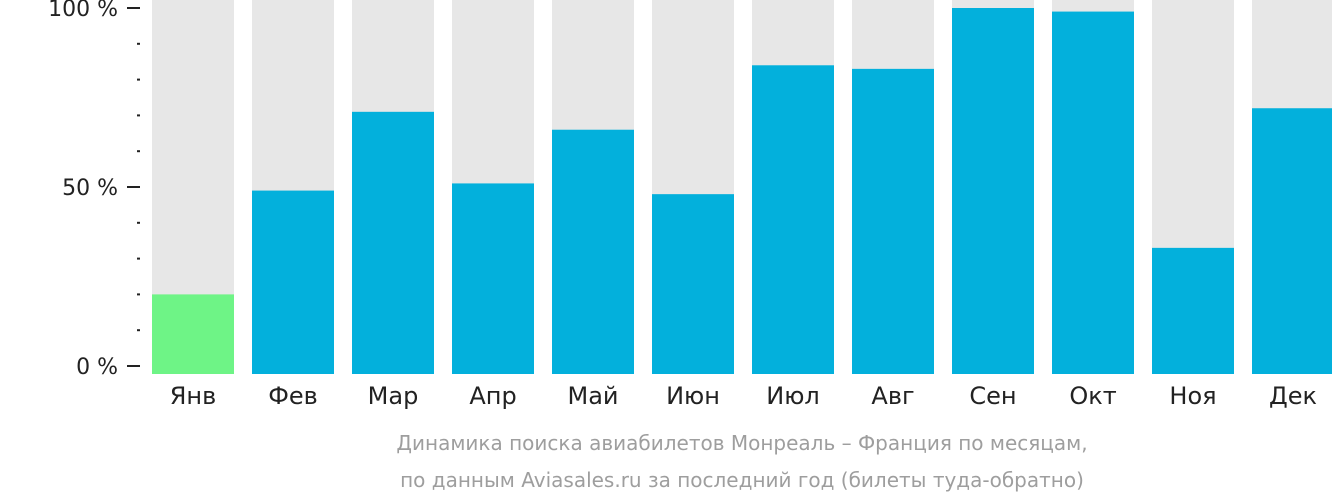  I want to click on x-tick-label-3: Мар, so click(393, 396).